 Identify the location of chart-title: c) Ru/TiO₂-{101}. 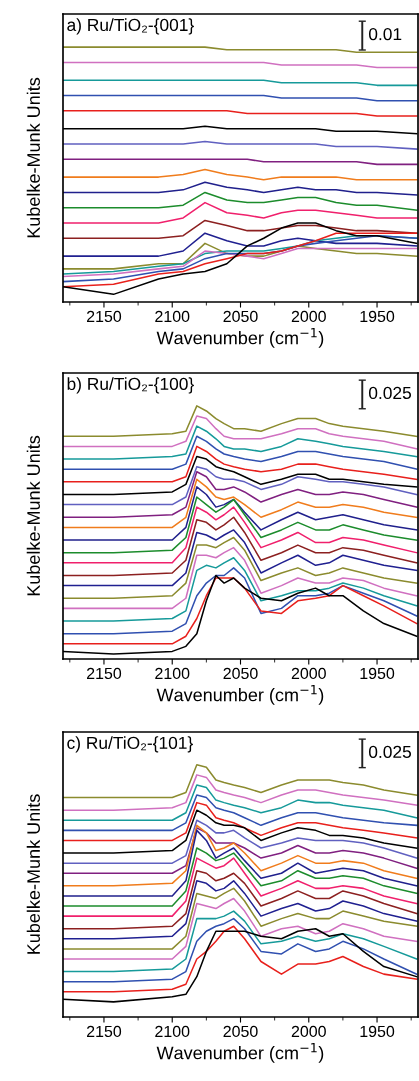
(130, 744).